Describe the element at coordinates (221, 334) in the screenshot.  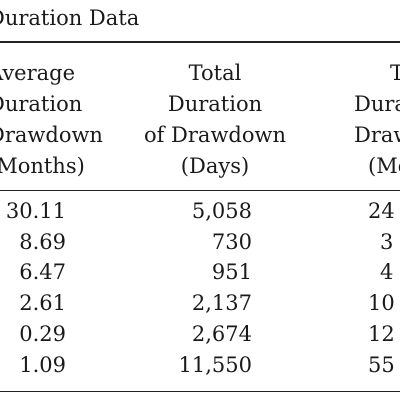
I see `cell-total-days: 2,674` at that location.